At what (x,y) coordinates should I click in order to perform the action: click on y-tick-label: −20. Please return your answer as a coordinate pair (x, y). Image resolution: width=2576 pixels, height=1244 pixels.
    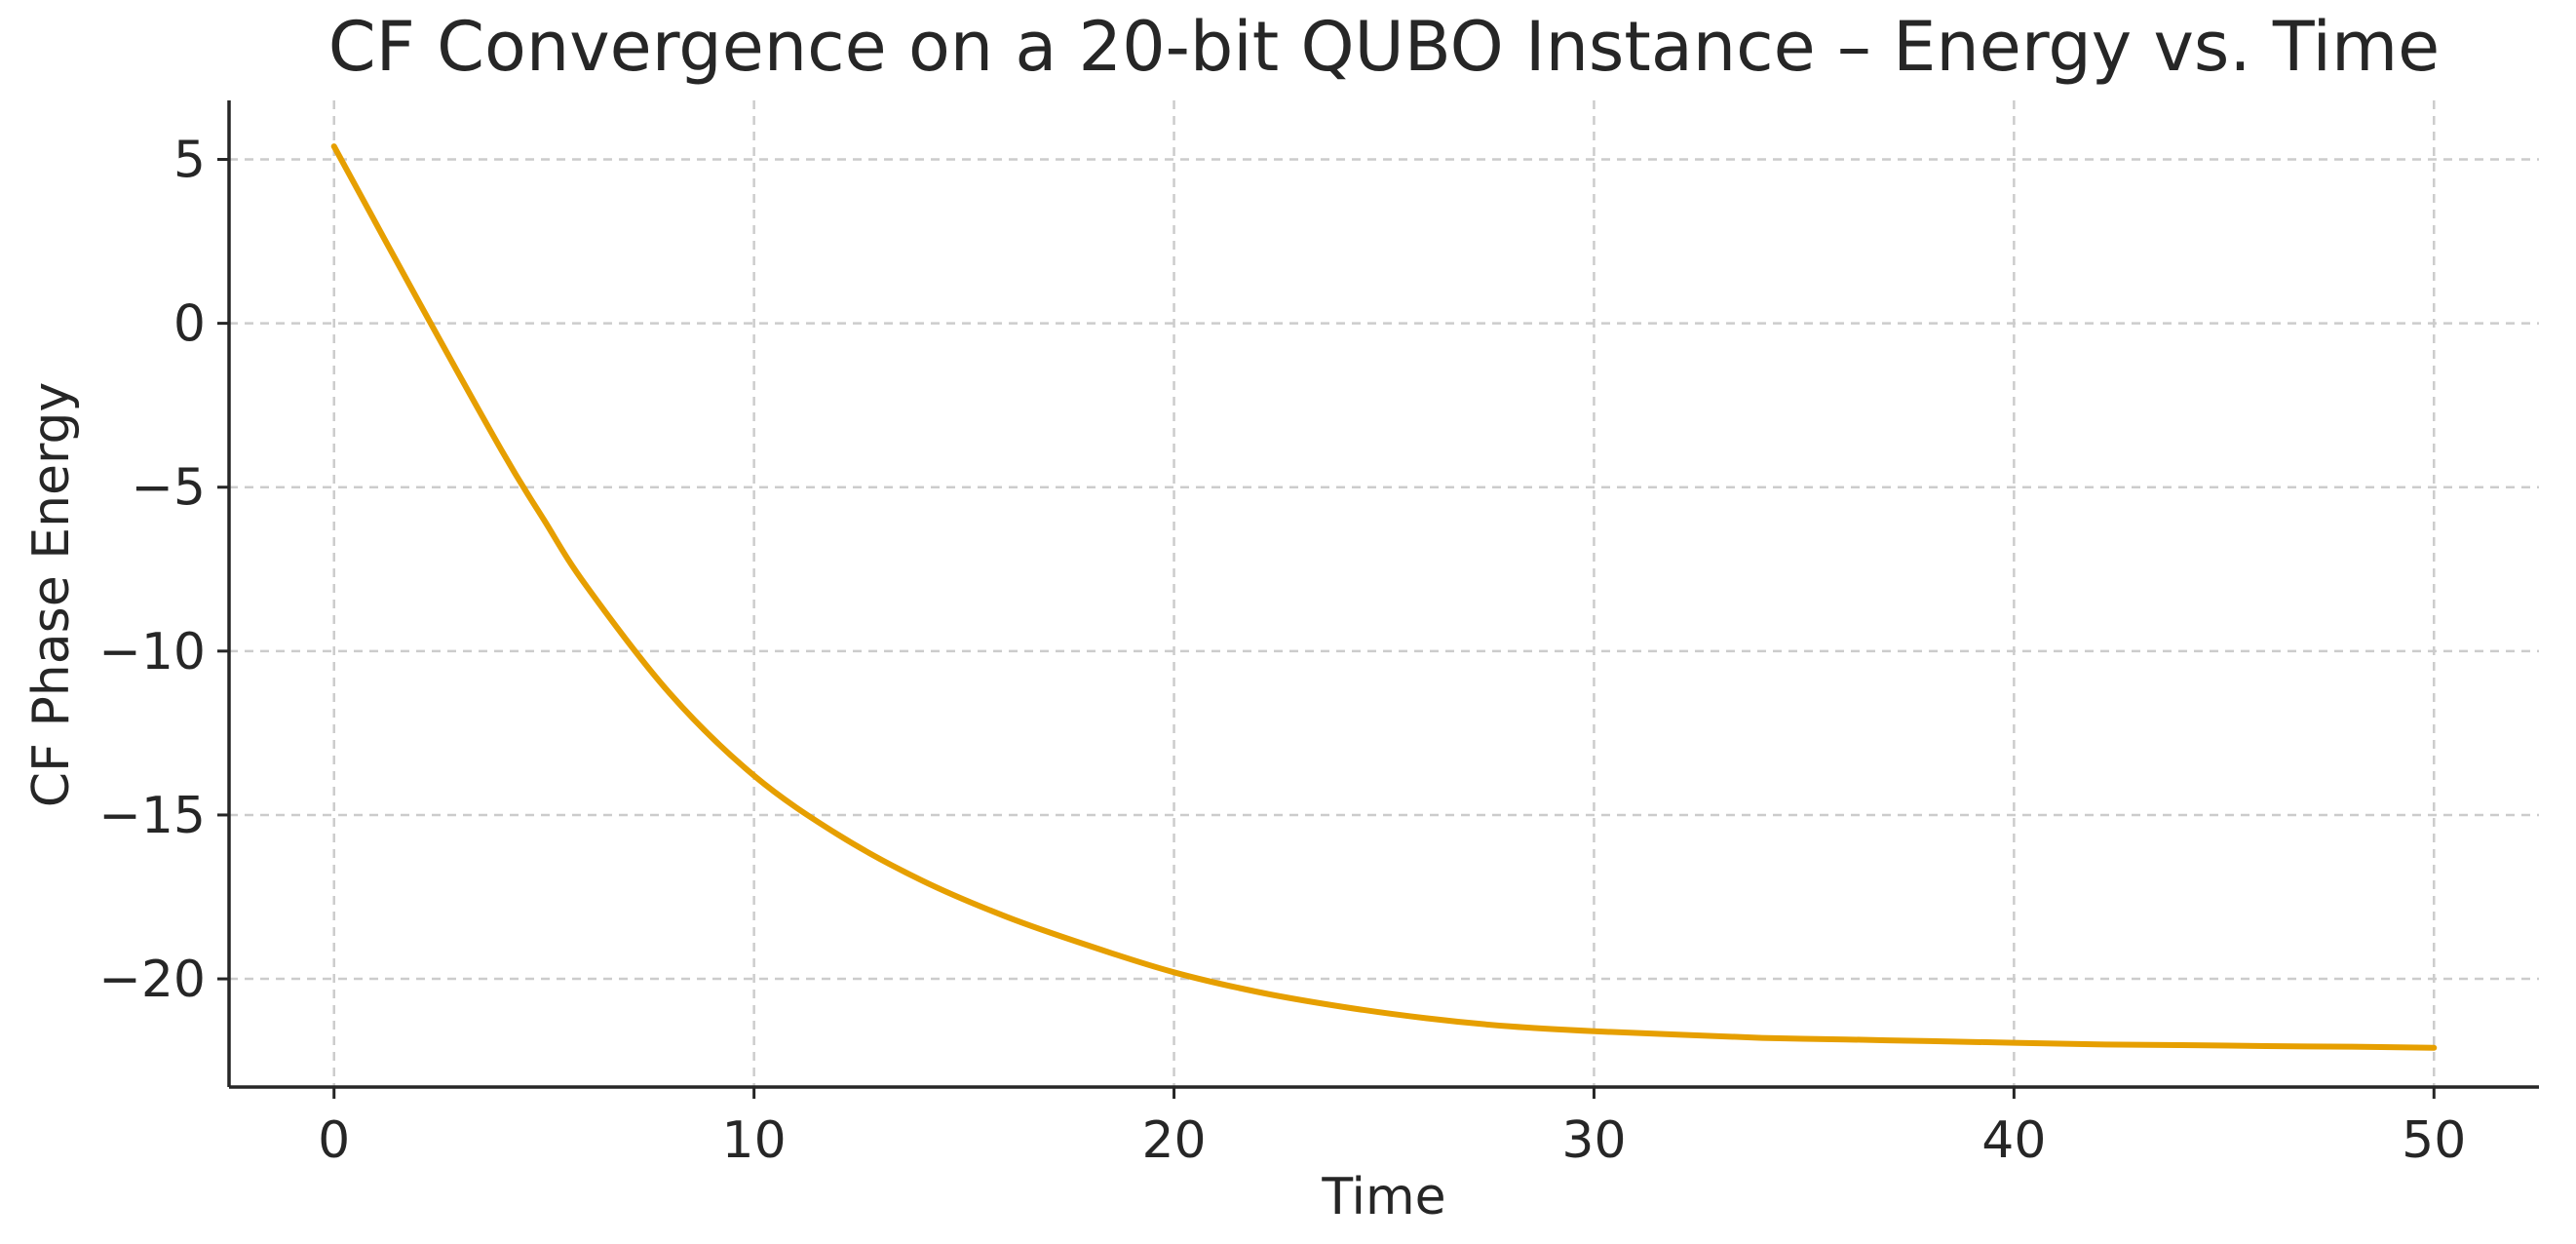
    Looking at the image, I should click on (152, 980).